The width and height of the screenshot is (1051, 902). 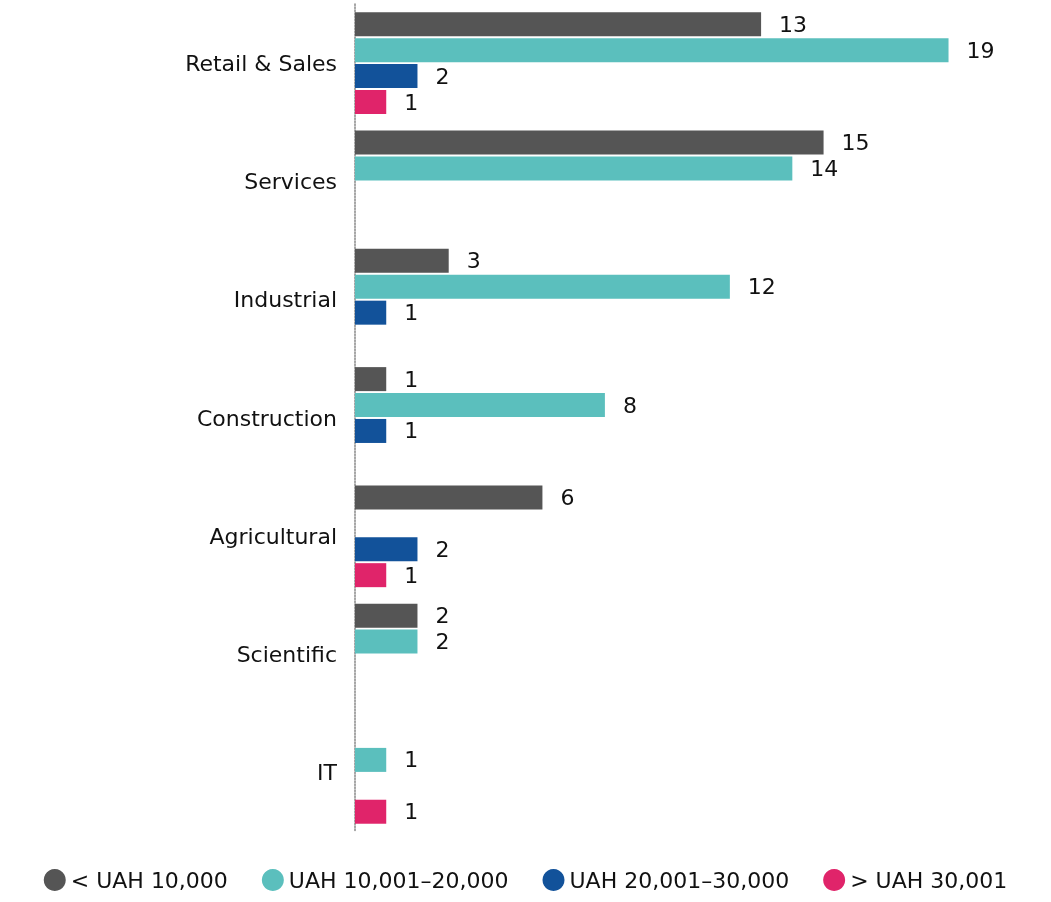 What do you see at coordinates (290, 181) in the screenshot?
I see `y-tick-label: Services` at bounding box center [290, 181].